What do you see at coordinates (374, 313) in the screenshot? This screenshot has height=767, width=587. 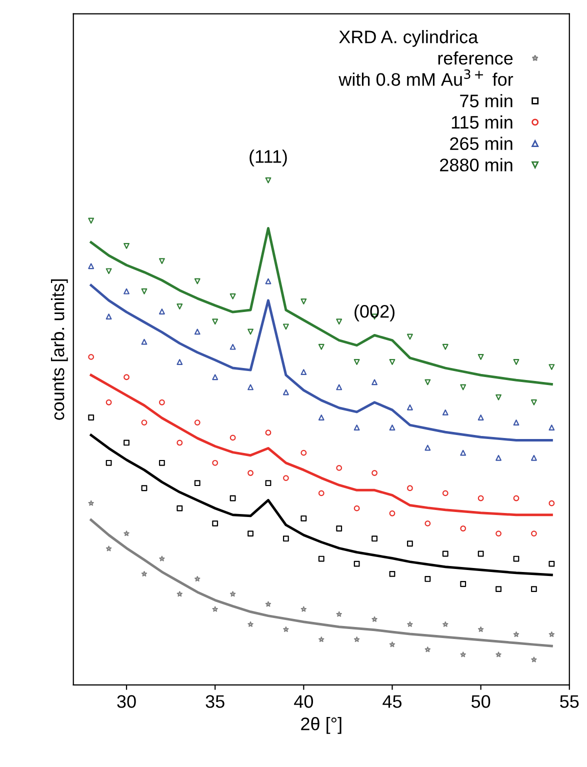 I see `annotation: (002)` at bounding box center [374, 313].